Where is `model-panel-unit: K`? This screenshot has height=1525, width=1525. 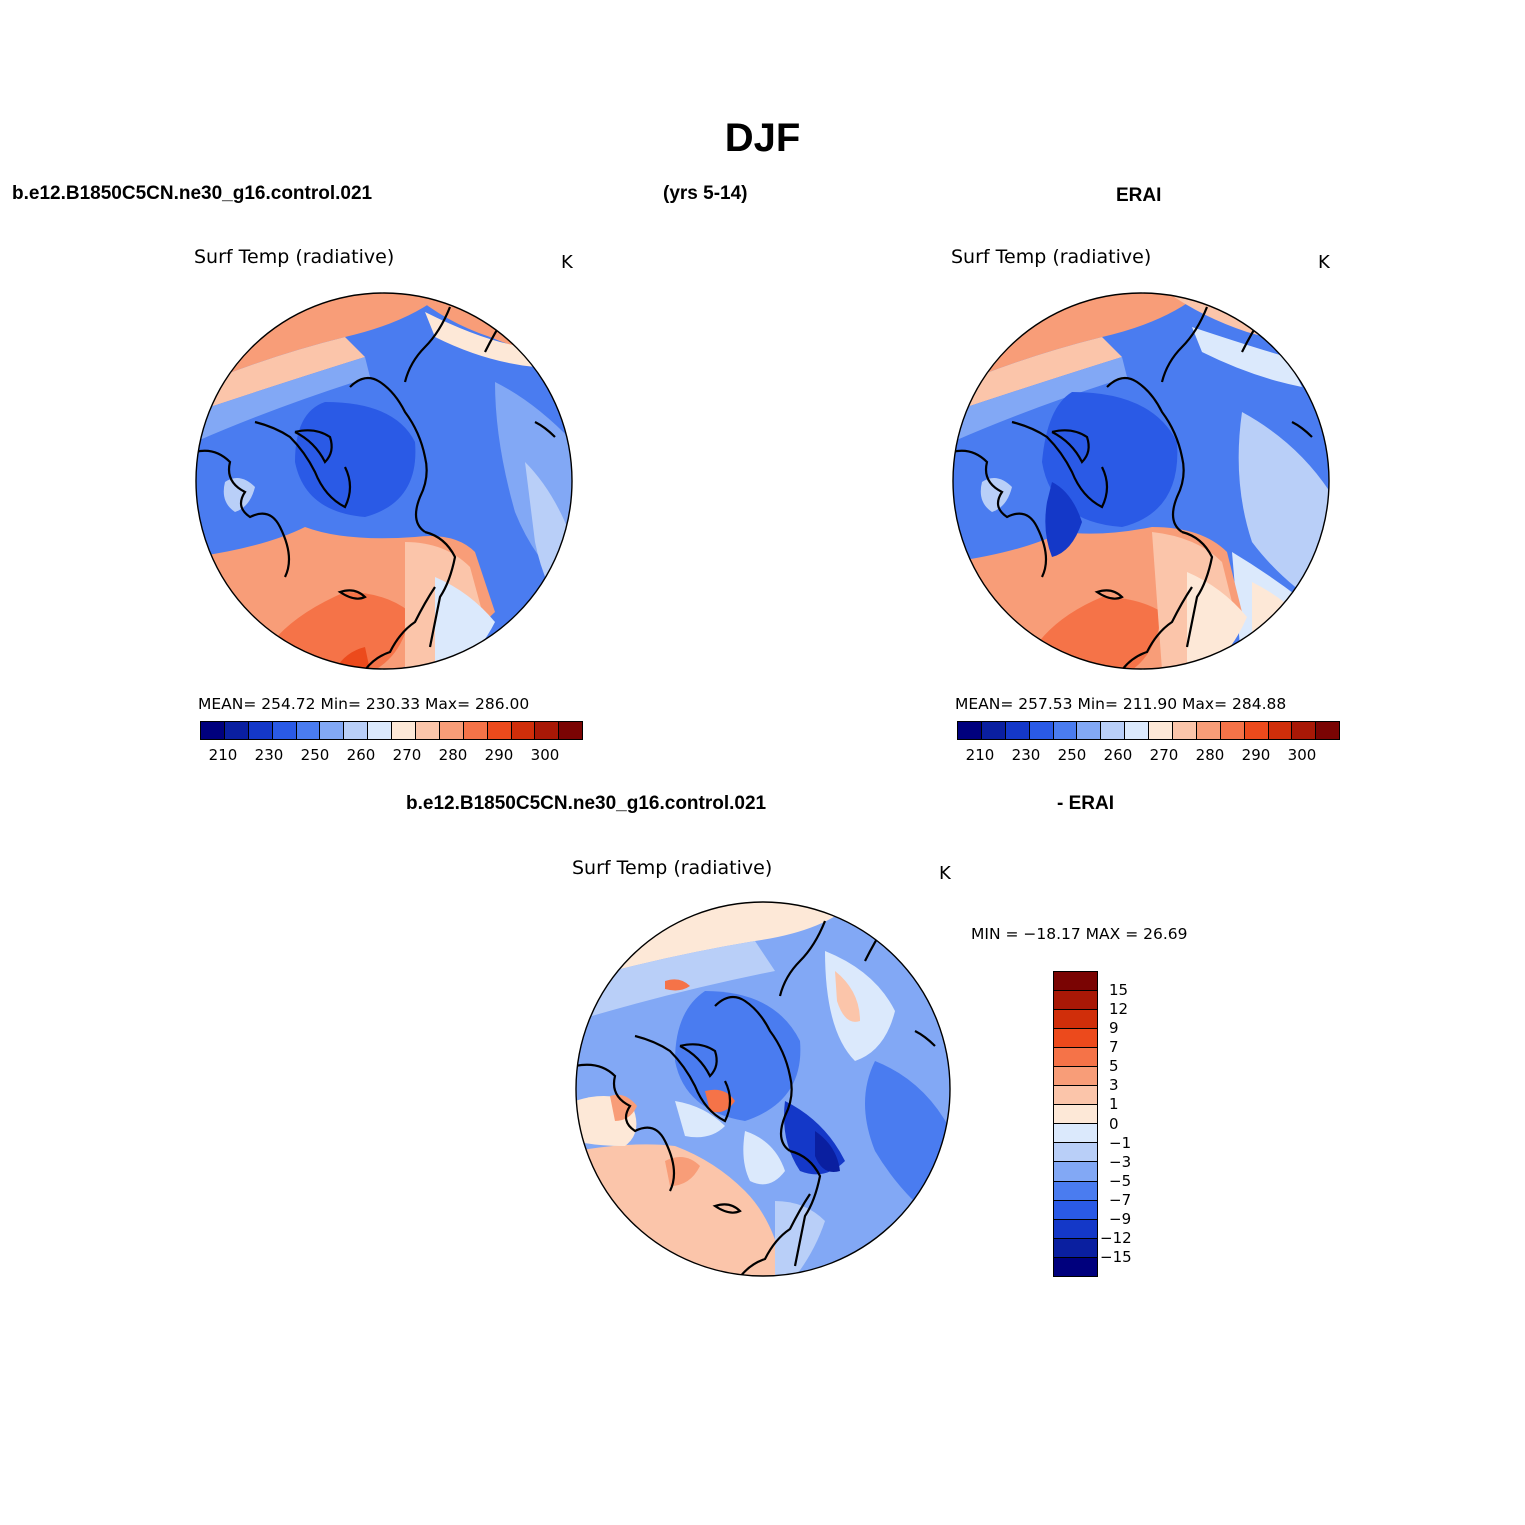
model-panel-unit: K is located at coordinates (567, 262).